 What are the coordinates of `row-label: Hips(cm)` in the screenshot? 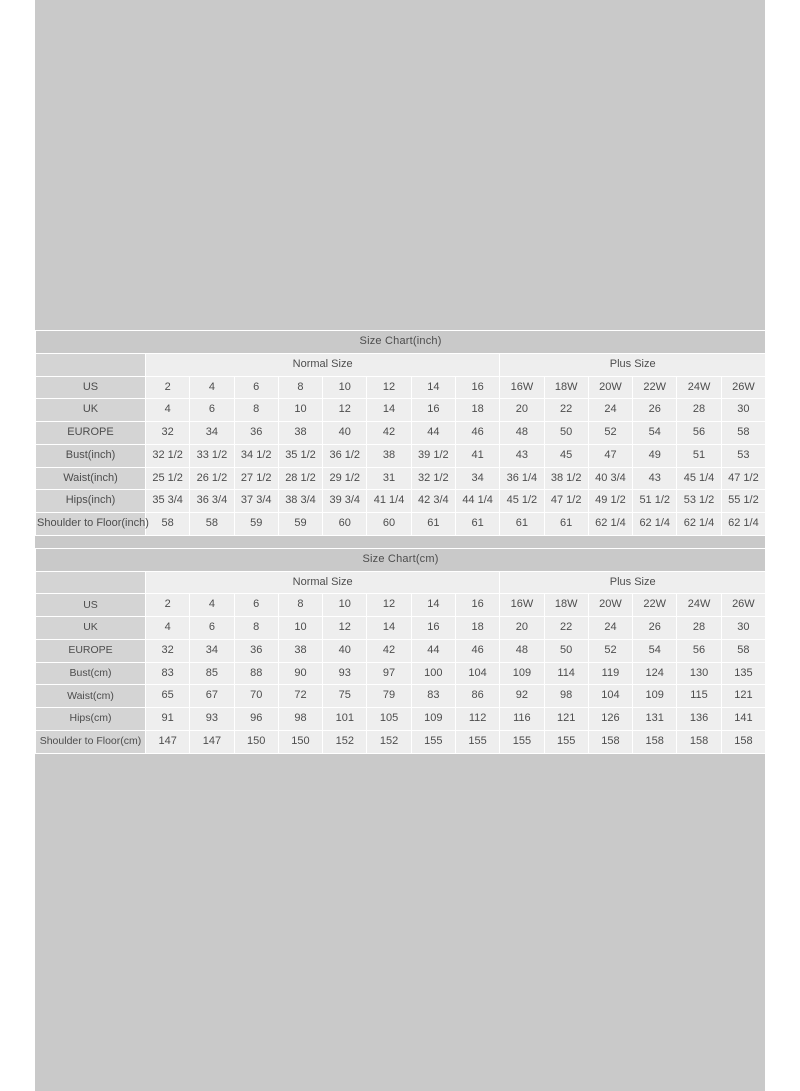 It's located at (90, 719).